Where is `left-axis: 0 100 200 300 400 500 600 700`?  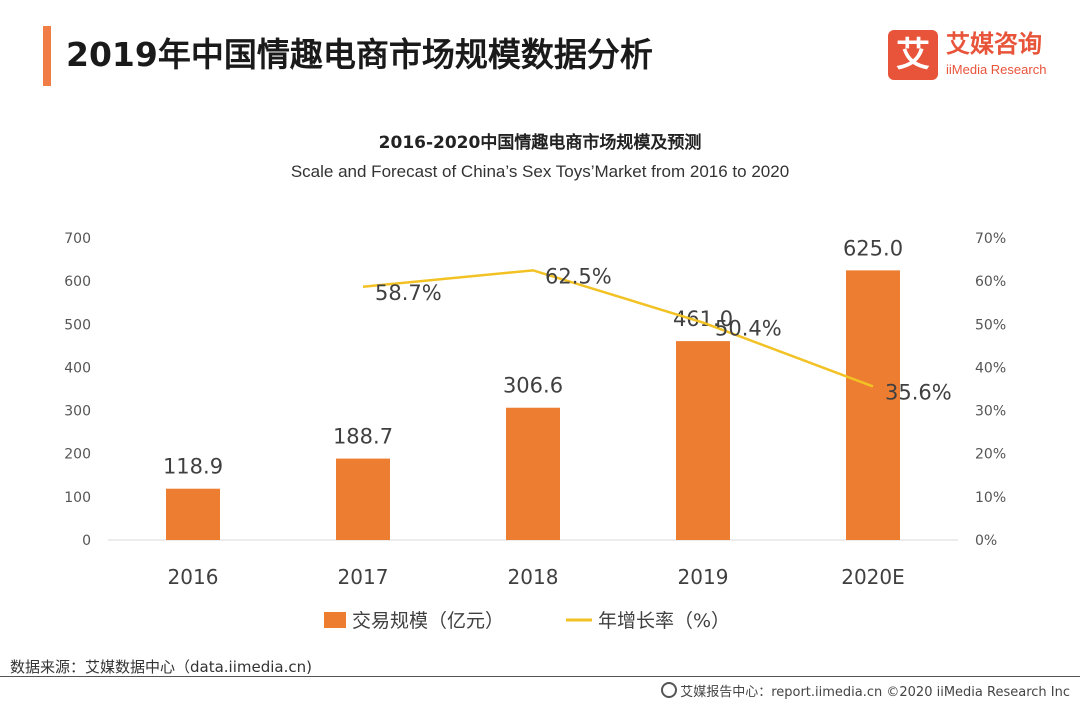
left-axis: 0 100 200 300 400 500 600 700 is located at coordinates (77, 390).